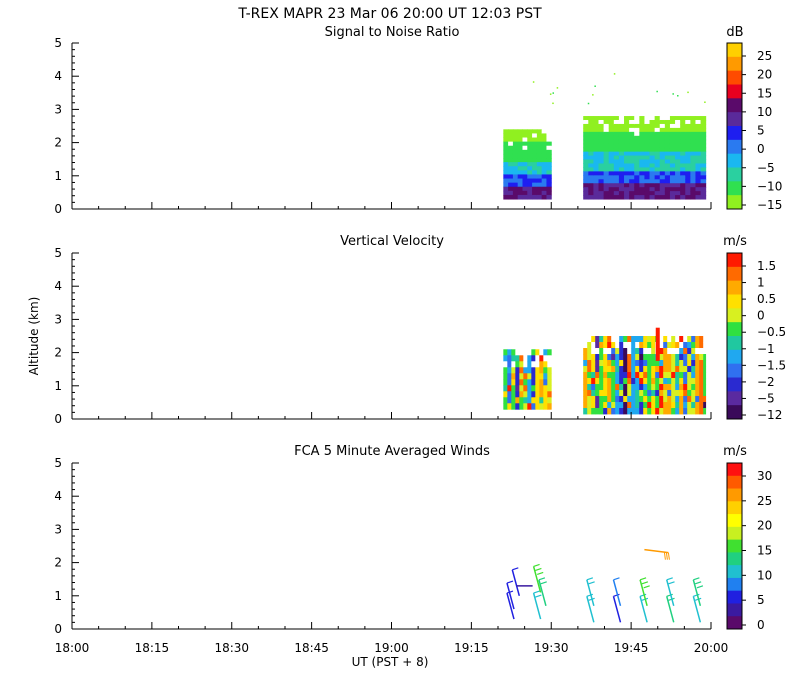 The width and height of the screenshot is (800, 700). What do you see at coordinates (58, 563) in the screenshot?
I see `y-tick-label: 2` at bounding box center [58, 563].